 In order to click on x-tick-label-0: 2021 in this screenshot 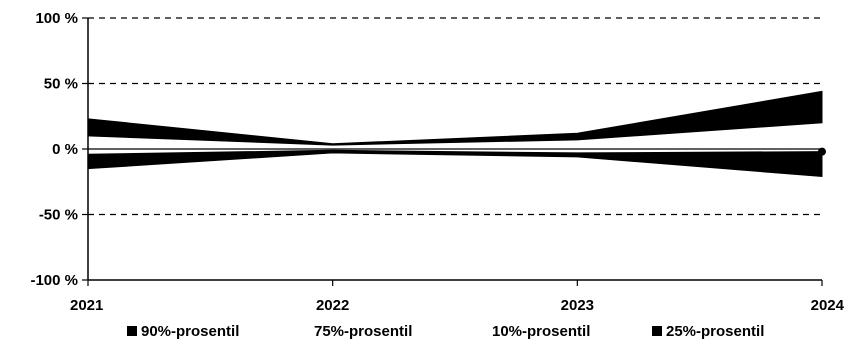, I will do `click(86, 305)`.